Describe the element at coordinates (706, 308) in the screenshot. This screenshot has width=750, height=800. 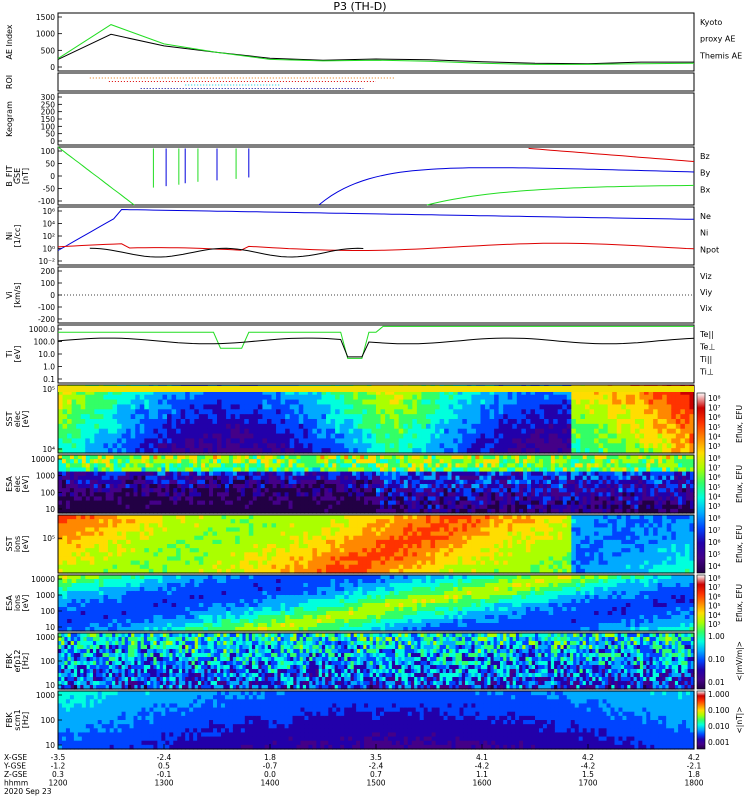
I see `legend-label: Vix` at that location.